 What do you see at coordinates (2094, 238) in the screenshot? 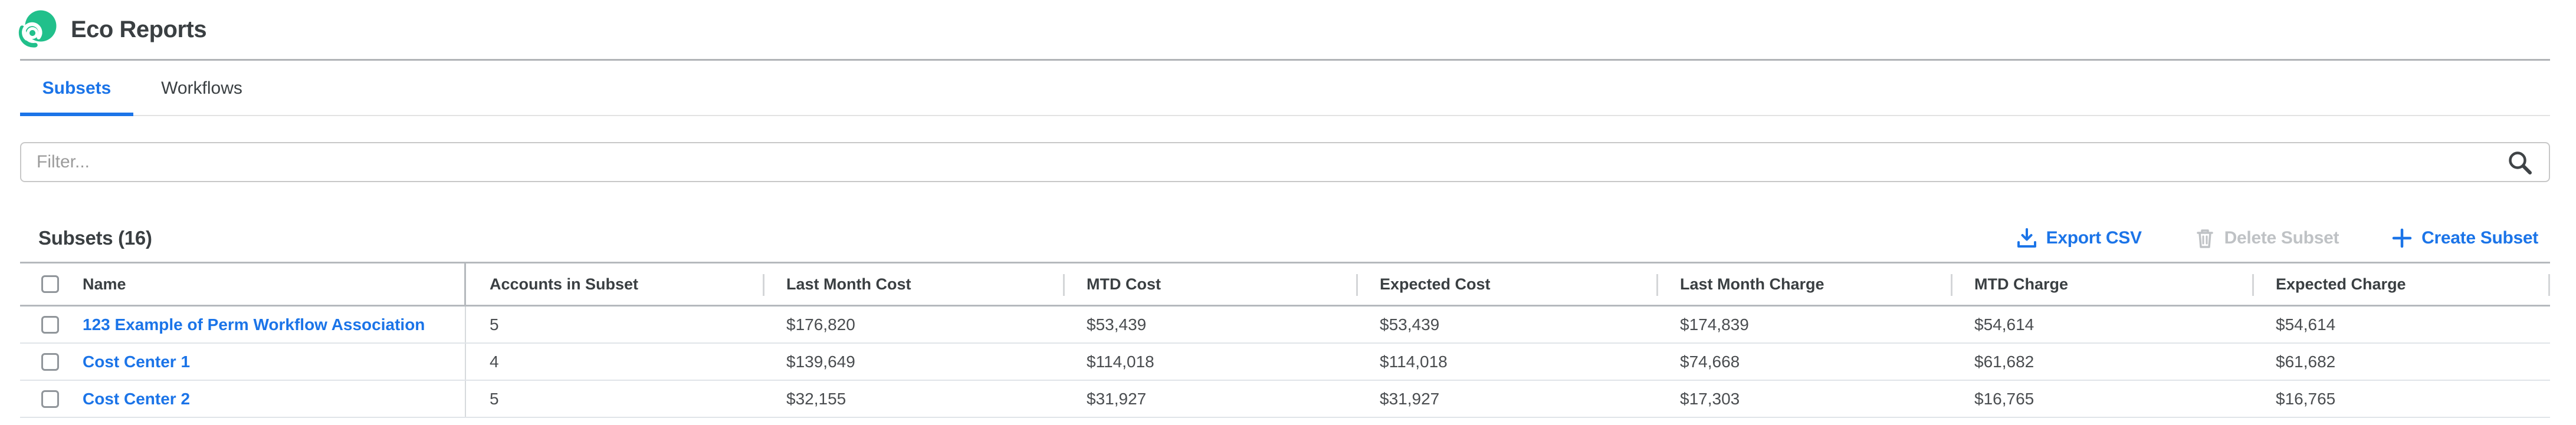
I see `export-csv-label: Export CSV` at bounding box center [2094, 238].